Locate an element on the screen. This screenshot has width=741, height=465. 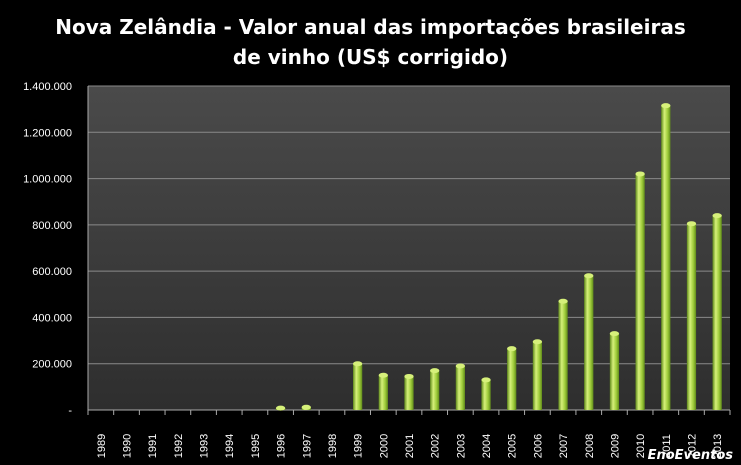
y-tick-label: - is located at coordinates (70, 411).